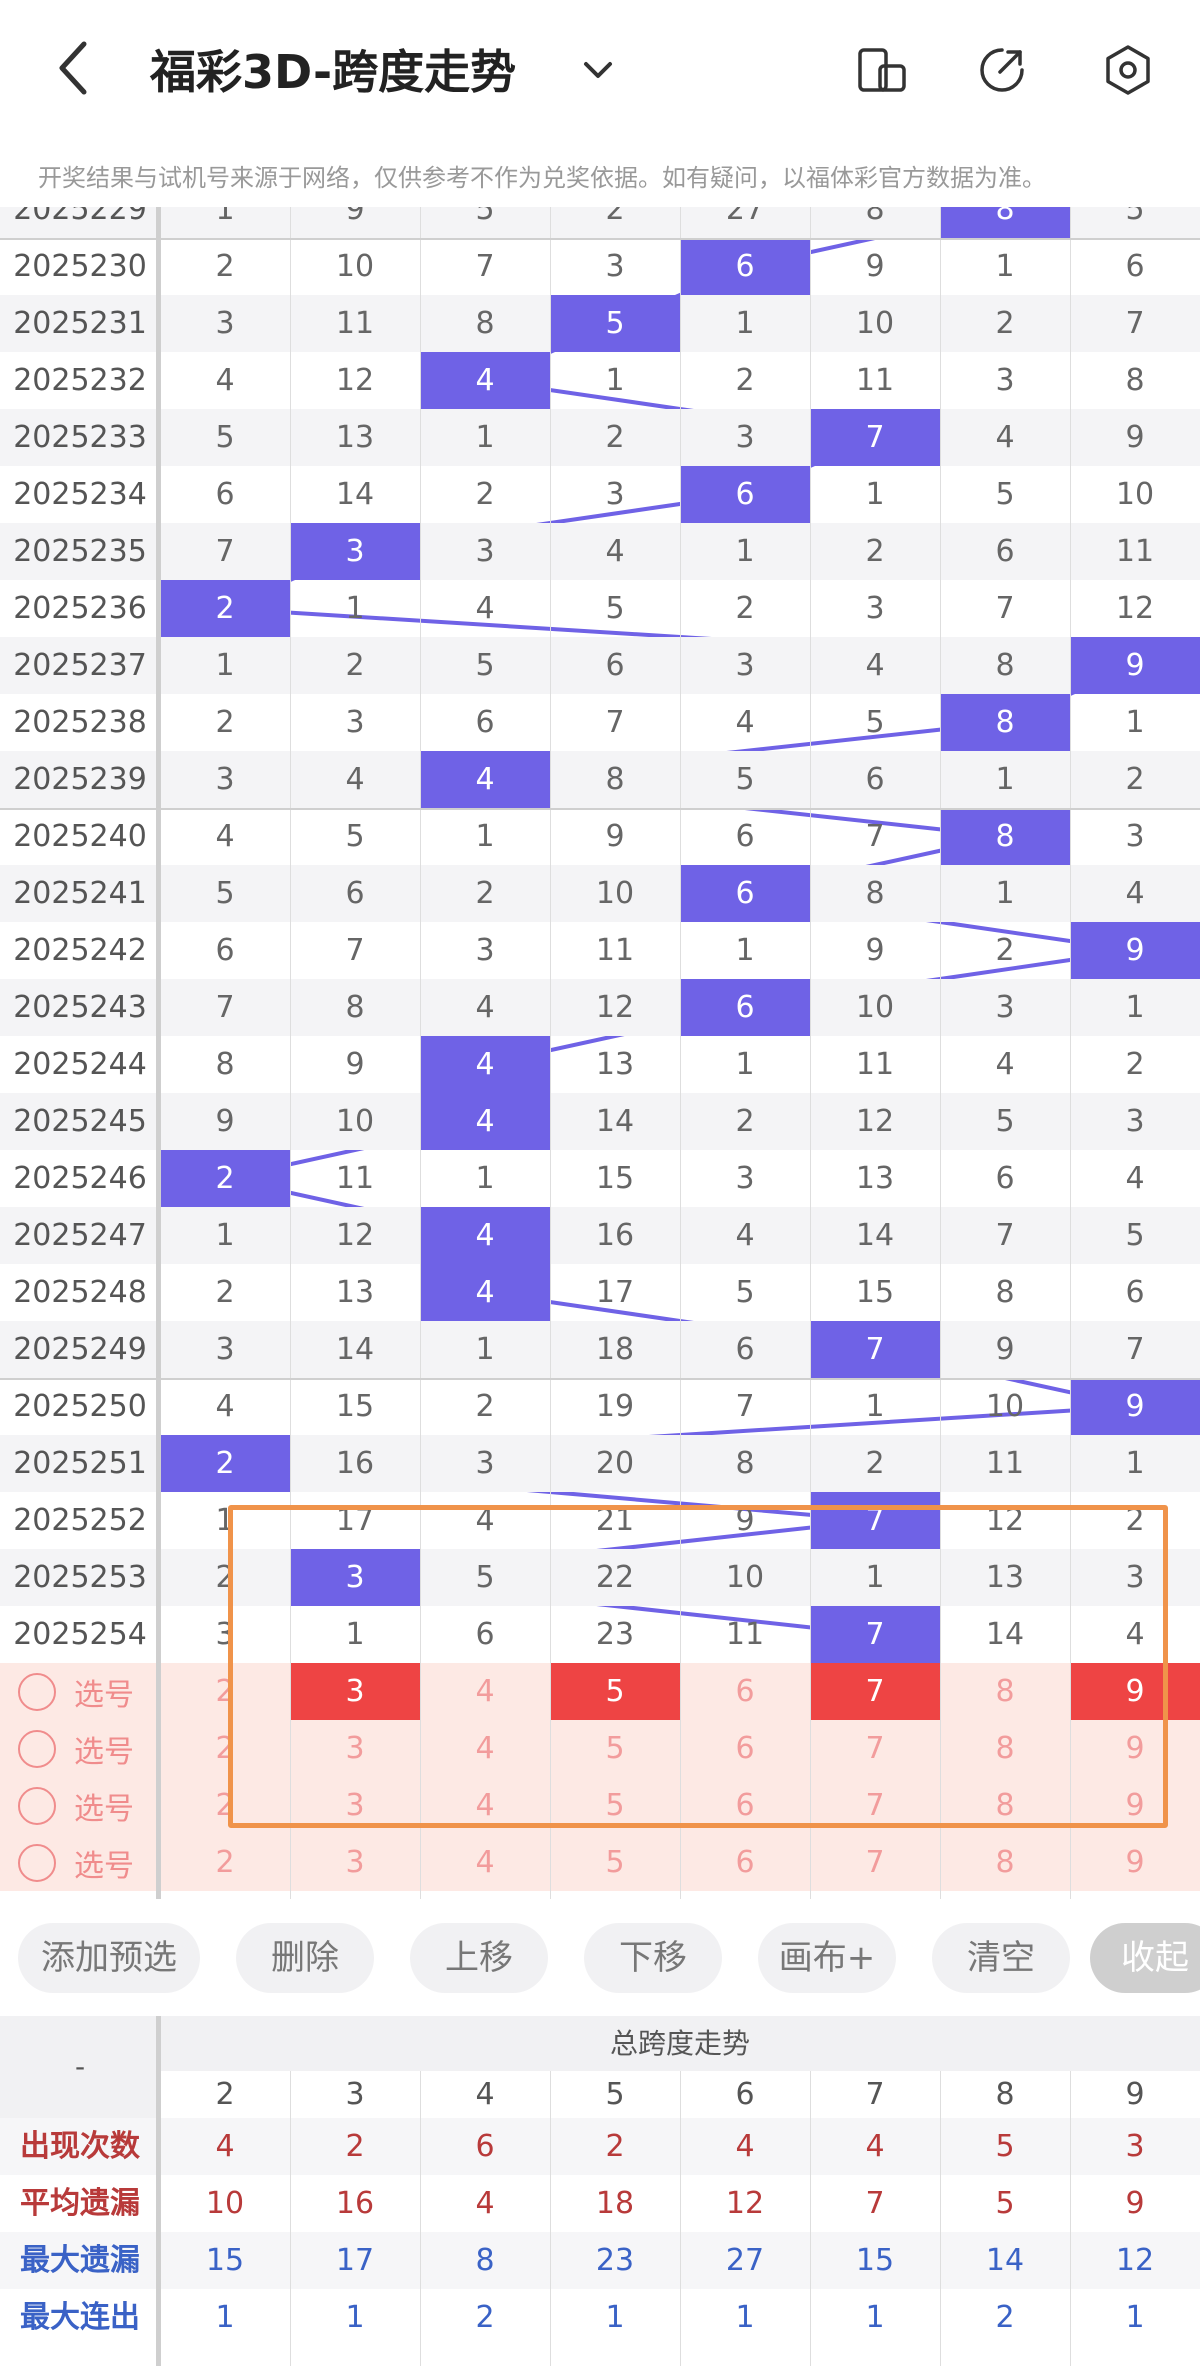 The height and width of the screenshot is (2366, 1200). I want to click on collapse-button: 收起, so click(1145, 1958).